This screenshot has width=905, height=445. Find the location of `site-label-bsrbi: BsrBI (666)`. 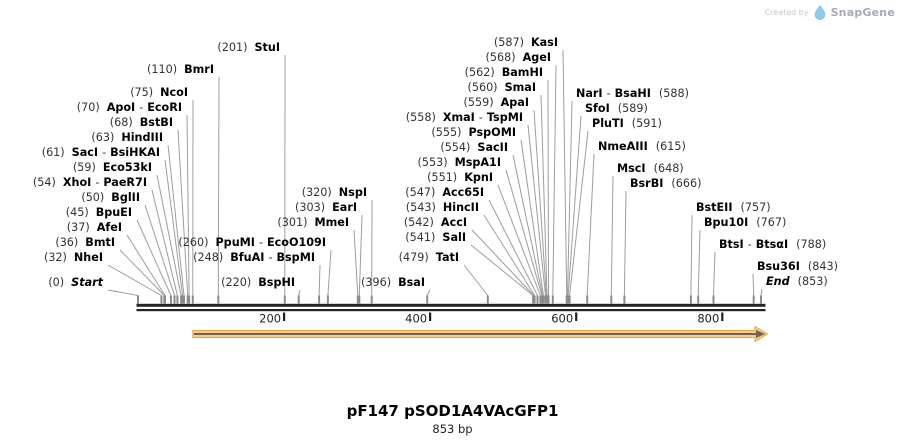

site-label-bsrbi: BsrBI (666) is located at coordinates (666, 183).